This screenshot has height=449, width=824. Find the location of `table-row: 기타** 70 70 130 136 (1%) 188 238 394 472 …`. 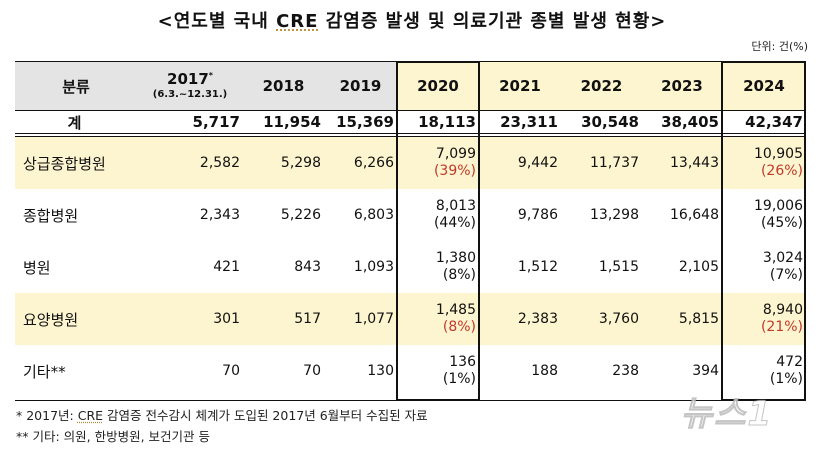

table-row: 기타** 70 70 130 136 (1%) 188 238 394 472 … is located at coordinates (410, 371).